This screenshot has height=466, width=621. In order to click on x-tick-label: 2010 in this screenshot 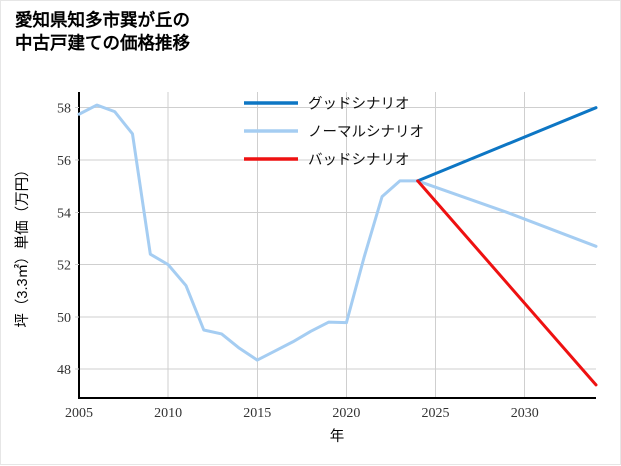, I will do `click(168, 413)`.